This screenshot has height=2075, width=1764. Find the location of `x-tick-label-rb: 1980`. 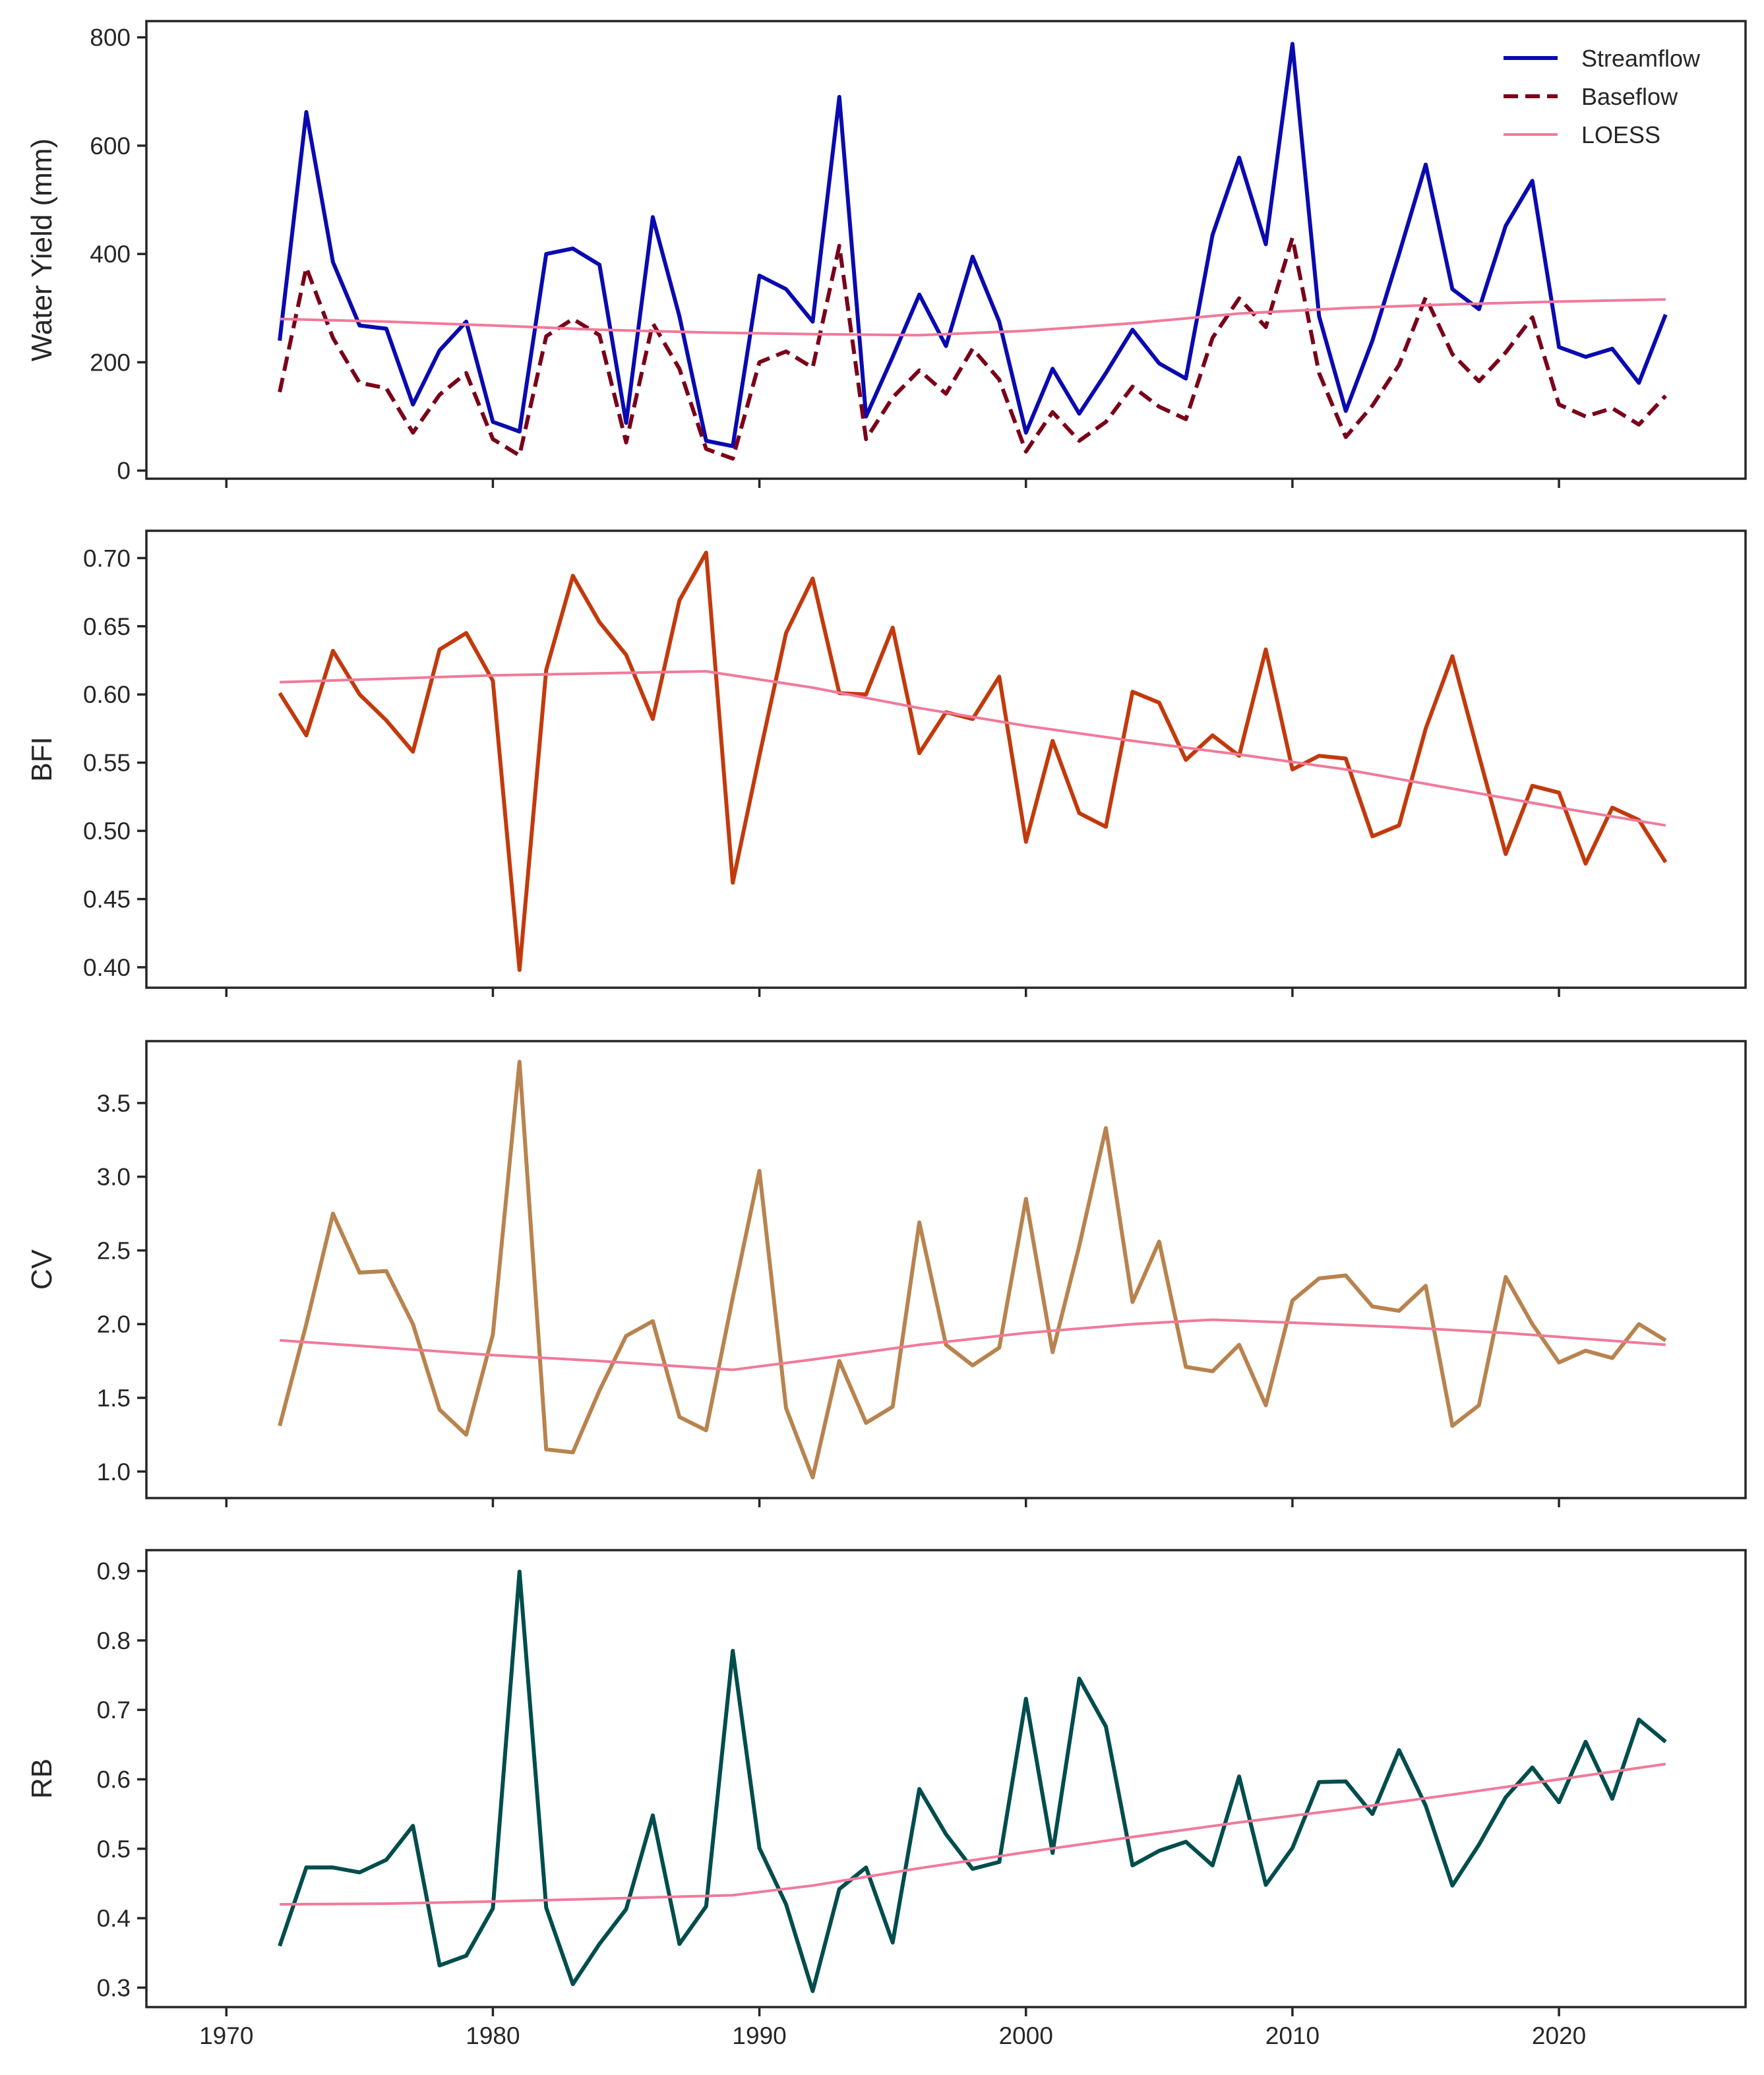

x-tick-label-rb: 1980 is located at coordinates (493, 2035).